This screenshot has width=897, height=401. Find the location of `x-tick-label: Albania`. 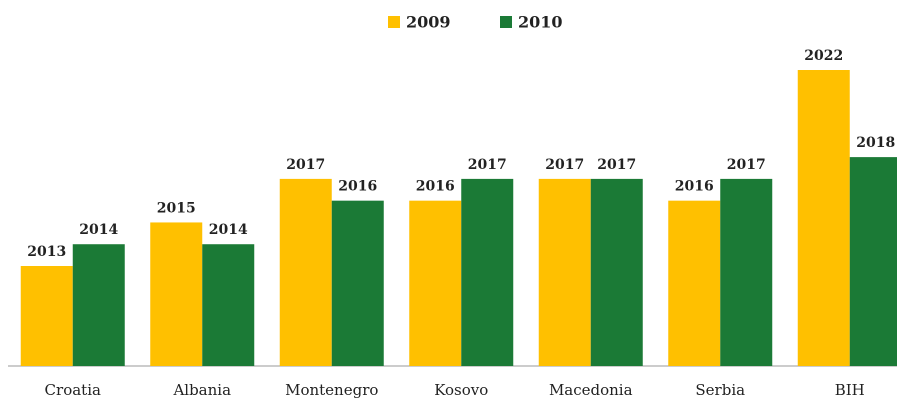

x-tick-label: Albania is located at coordinates (201, 390).